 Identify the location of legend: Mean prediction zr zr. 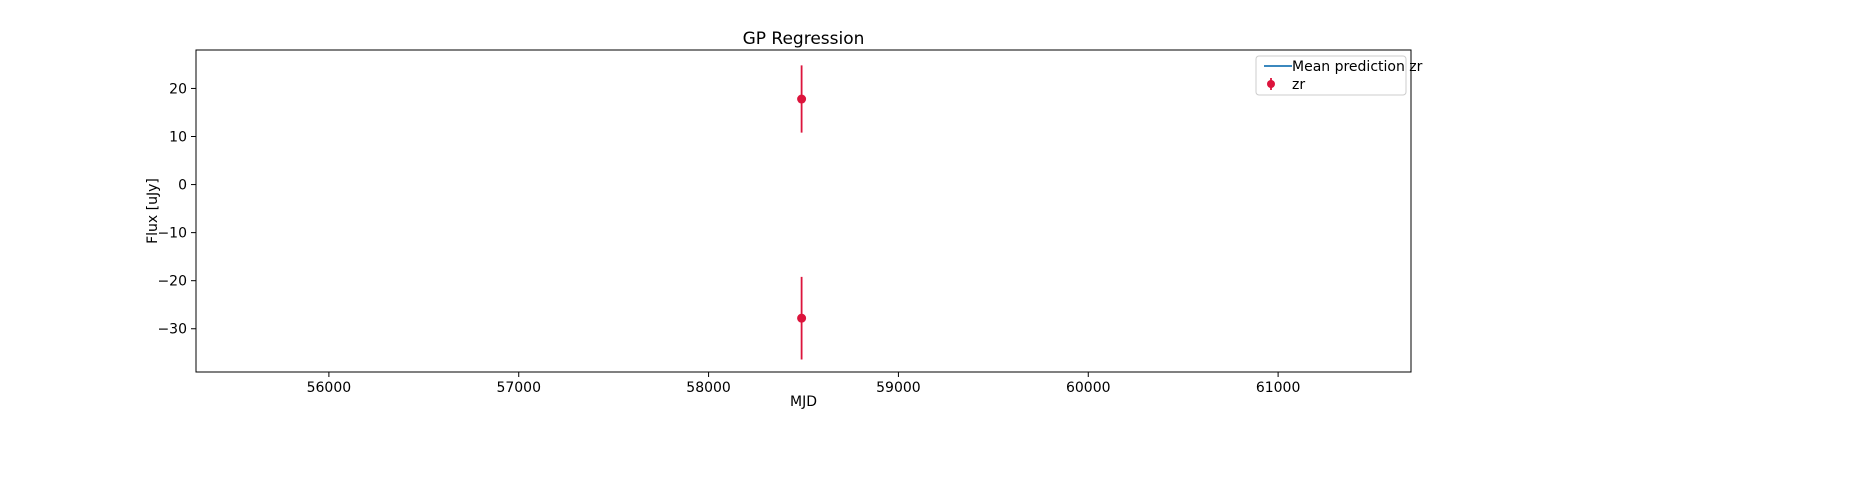
(1339, 75).